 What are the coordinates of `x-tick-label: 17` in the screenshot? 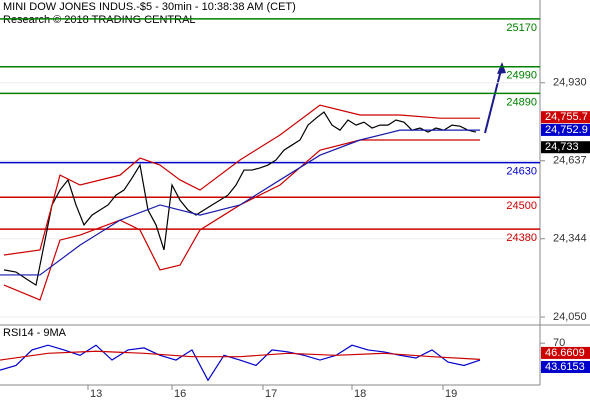 It's located at (271, 394).